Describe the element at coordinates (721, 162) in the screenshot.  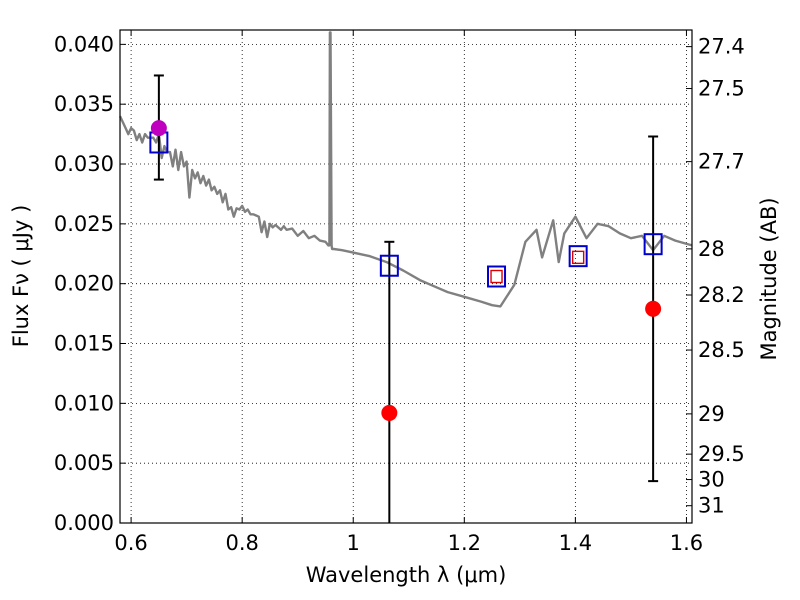
I see `magnitude-tick-label: 27.7` at that location.